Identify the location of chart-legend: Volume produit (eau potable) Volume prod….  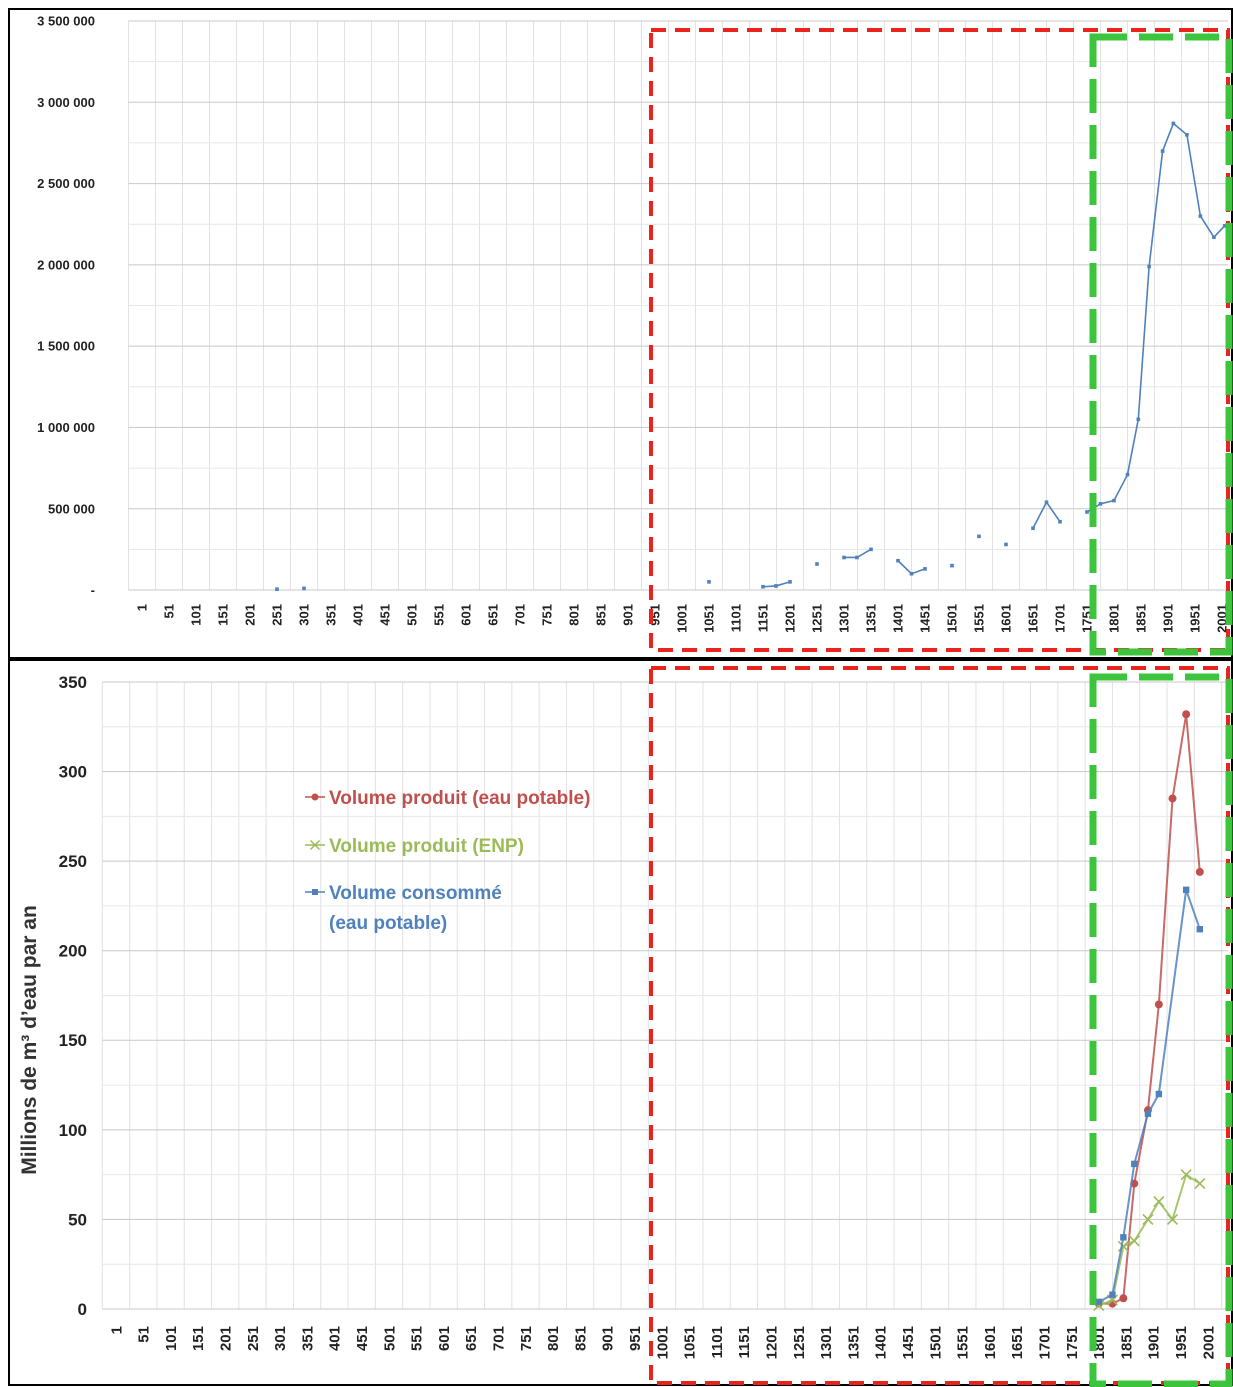
(447, 861).